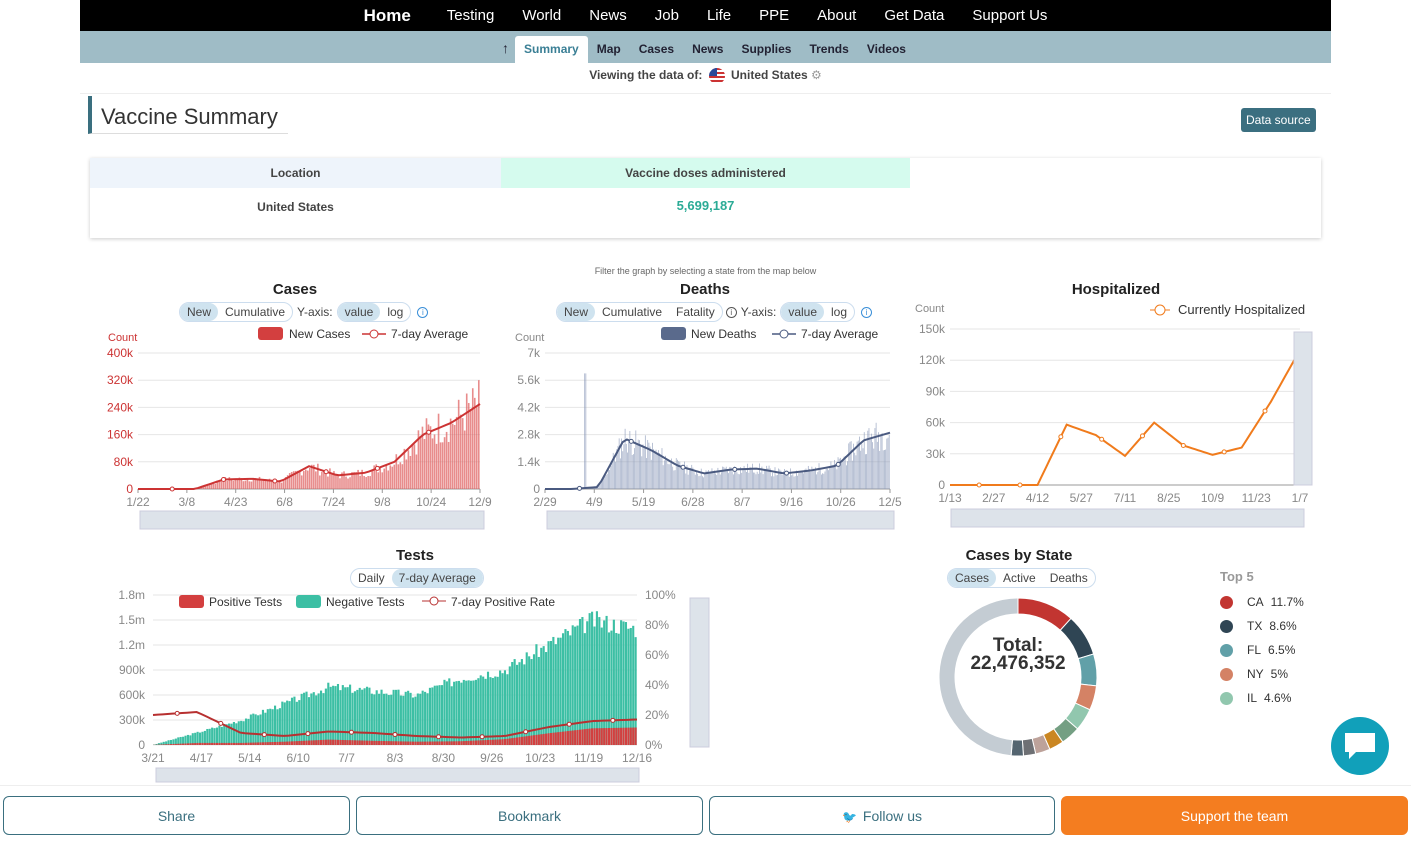 The width and height of the screenshot is (1411, 845). Describe the element at coordinates (1010, 15) in the screenshot. I see `nav-item-support-us: Support Us` at that location.